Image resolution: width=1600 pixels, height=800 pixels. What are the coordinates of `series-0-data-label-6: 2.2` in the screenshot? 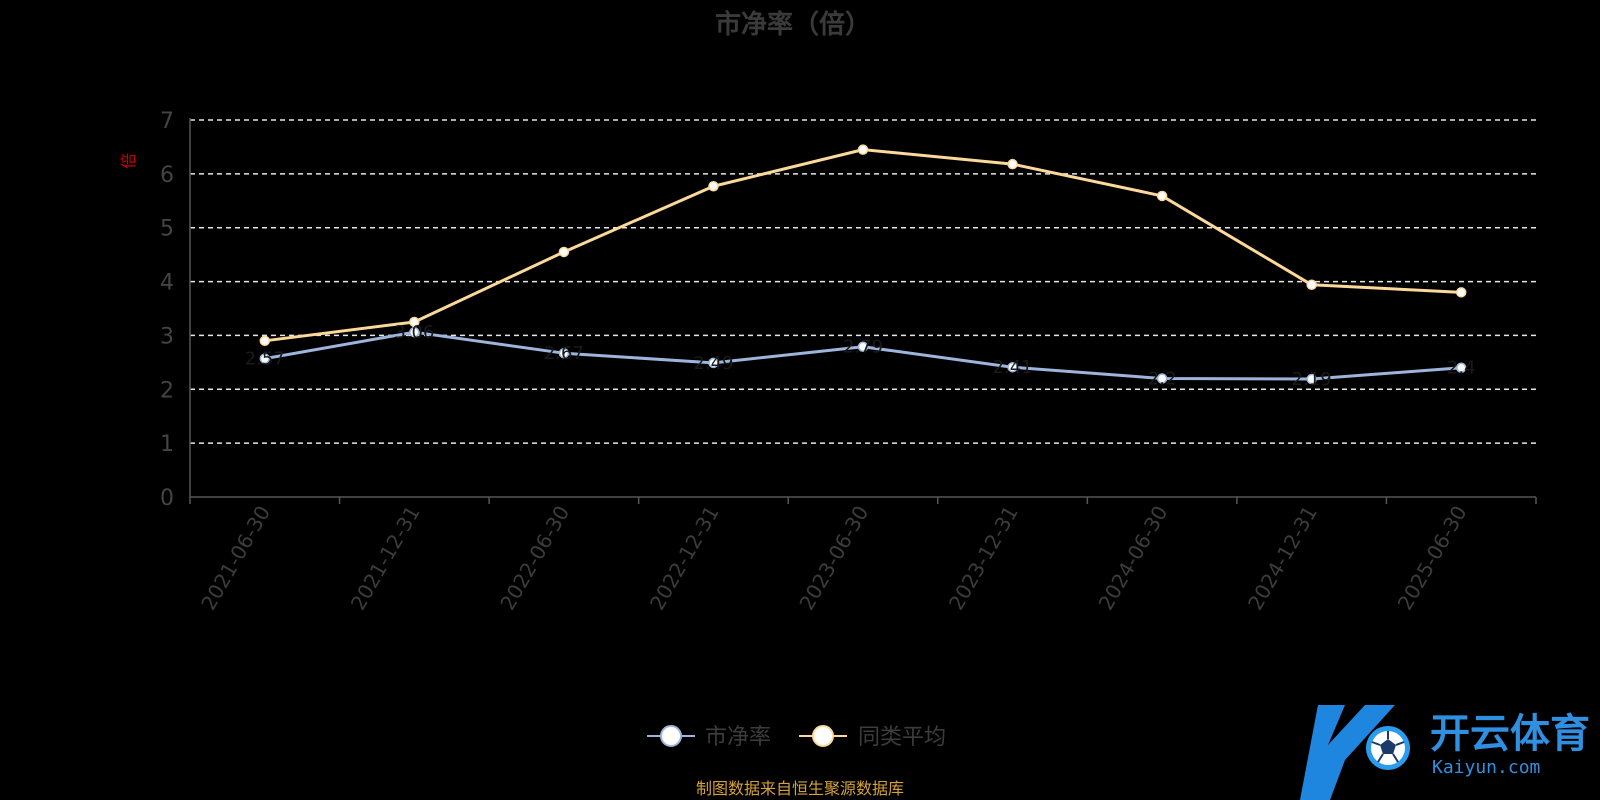 It's located at (1162, 379).